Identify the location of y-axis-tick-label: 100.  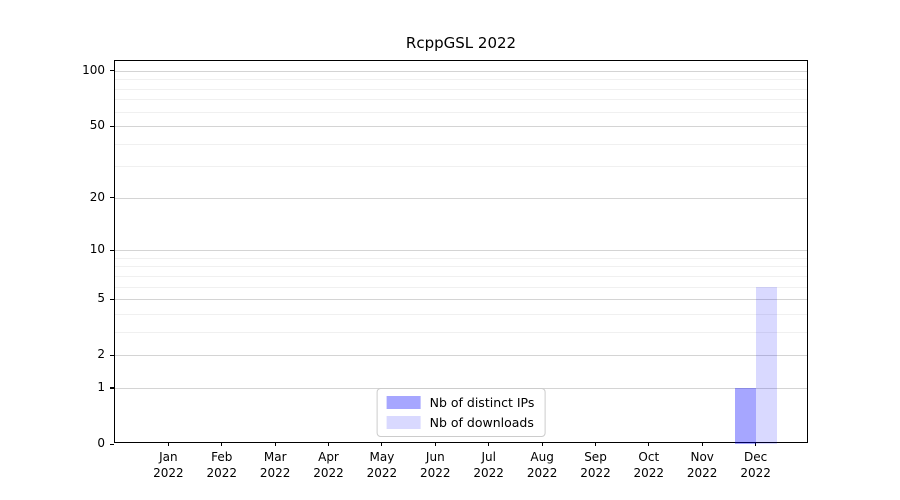
(93, 69).